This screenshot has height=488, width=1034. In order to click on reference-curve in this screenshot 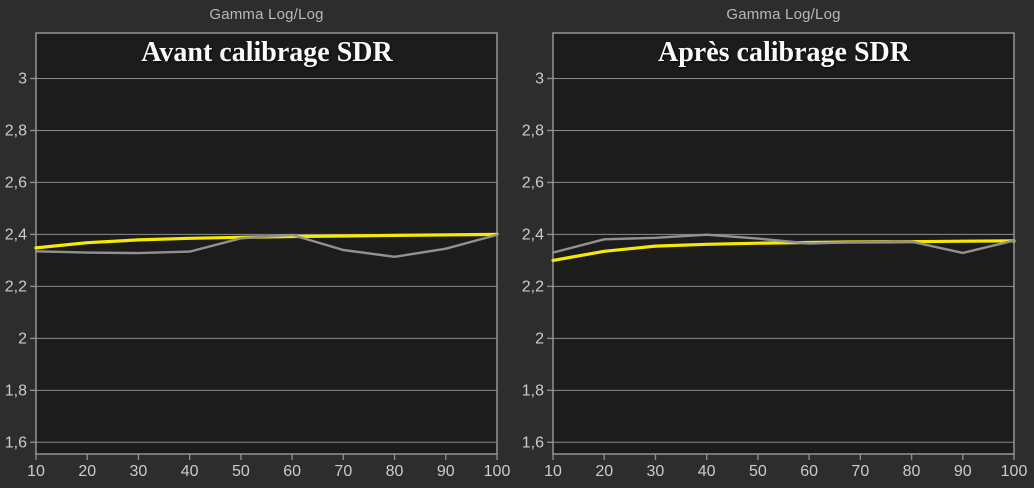, I will do `click(783, 250)`.